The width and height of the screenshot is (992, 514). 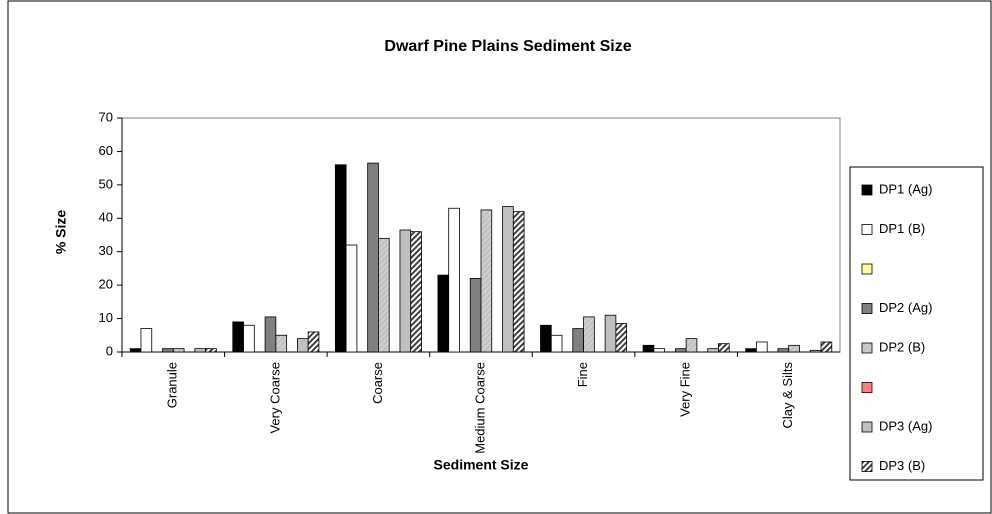 What do you see at coordinates (274, 398) in the screenshot?
I see `x-tick-label: Very Coarse` at bounding box center [274, 398].